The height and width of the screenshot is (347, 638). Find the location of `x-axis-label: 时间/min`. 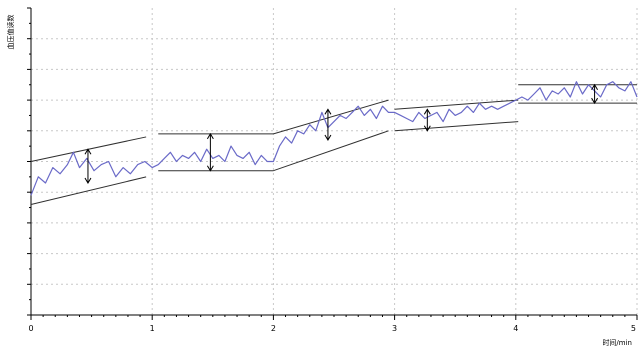

x-axis-label: 时间/min is located at coordinates (617, 342).